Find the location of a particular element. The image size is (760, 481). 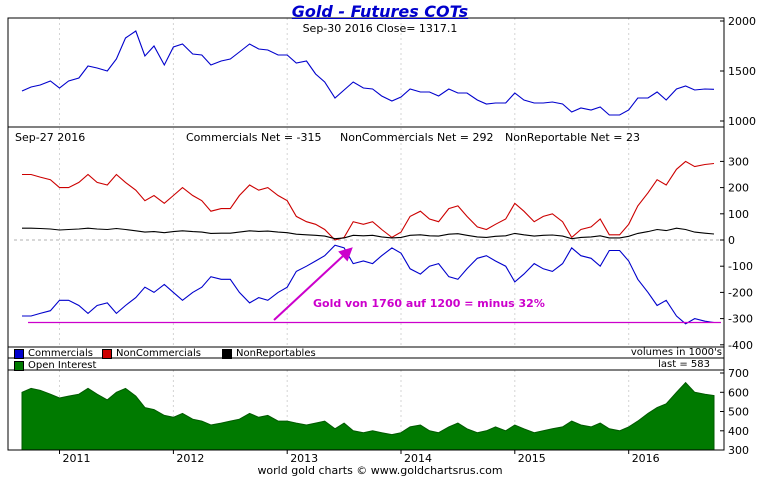

y-tick-label: 0 is located at coordinates (731, 240).